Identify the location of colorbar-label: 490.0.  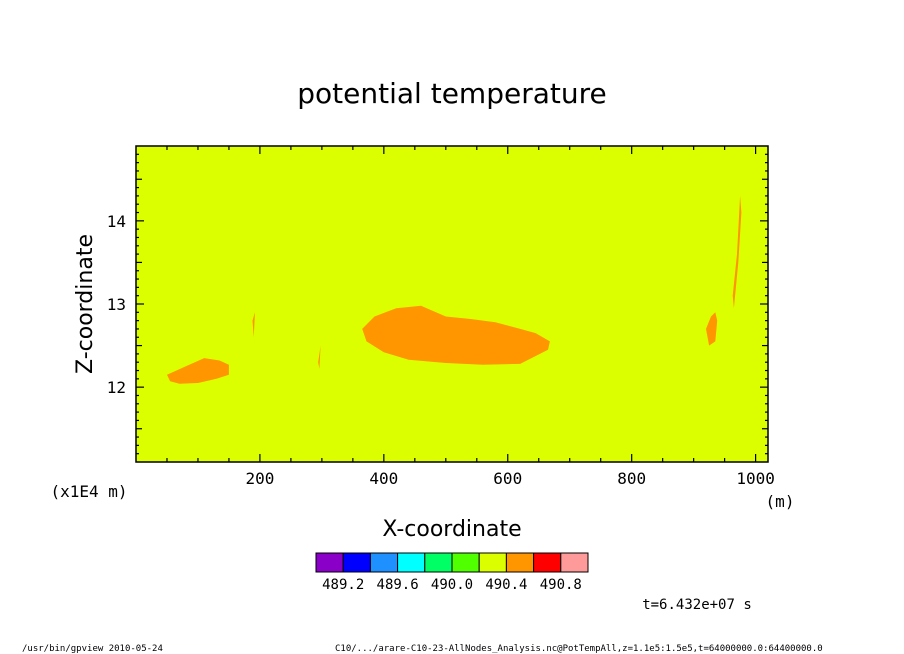
(452, 585).